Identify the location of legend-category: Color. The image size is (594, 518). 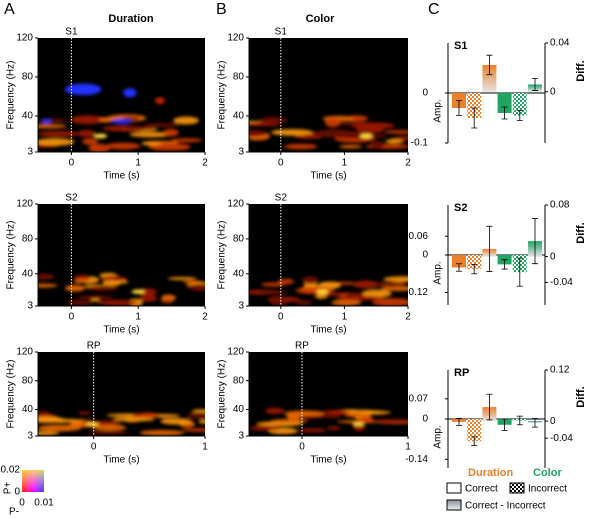
(547, 473).